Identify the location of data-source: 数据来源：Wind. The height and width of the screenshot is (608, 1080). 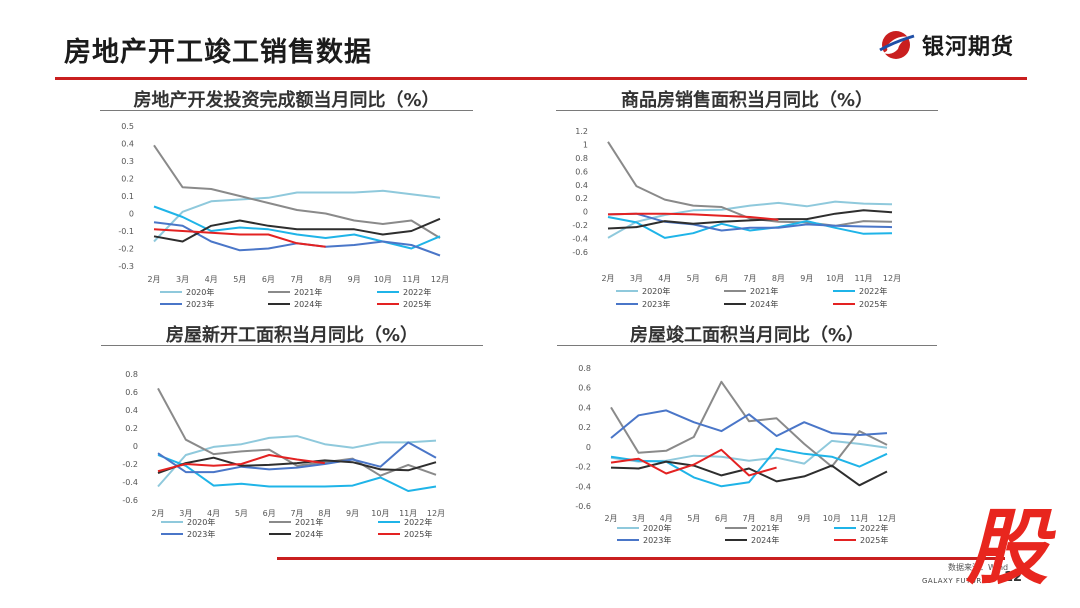
(978, 567).